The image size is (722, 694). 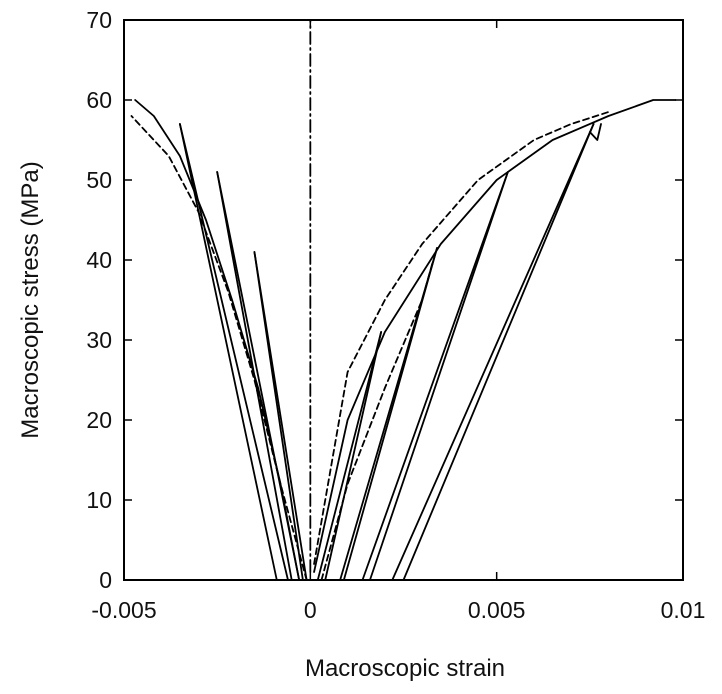 I want to click on y-tick-label-2: 10, so click(x=99, y=500).